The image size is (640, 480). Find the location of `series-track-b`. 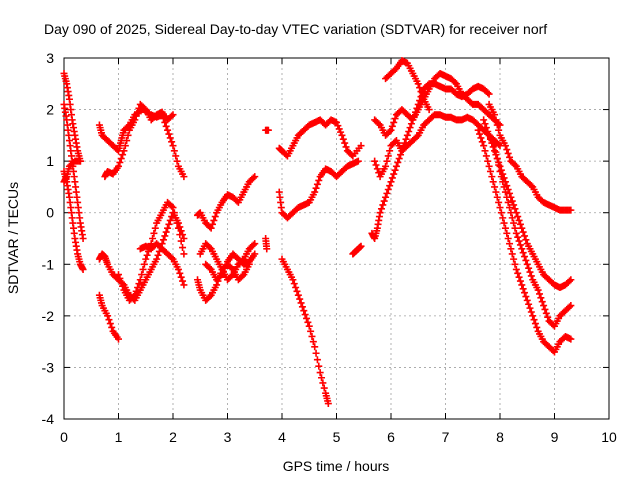

series-track-b is located at coordinates (73, 171).